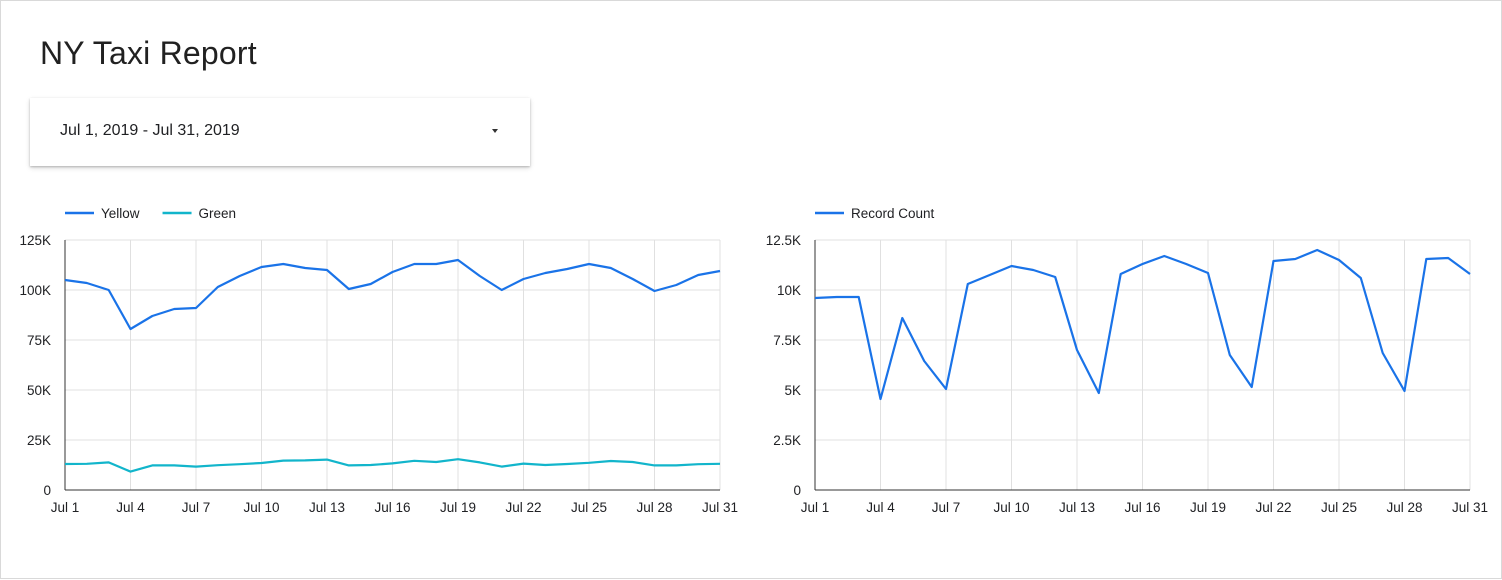 This screenshot has height=580, width=1502. I want to click on y-tick-label: 50K, so click(39, 390).